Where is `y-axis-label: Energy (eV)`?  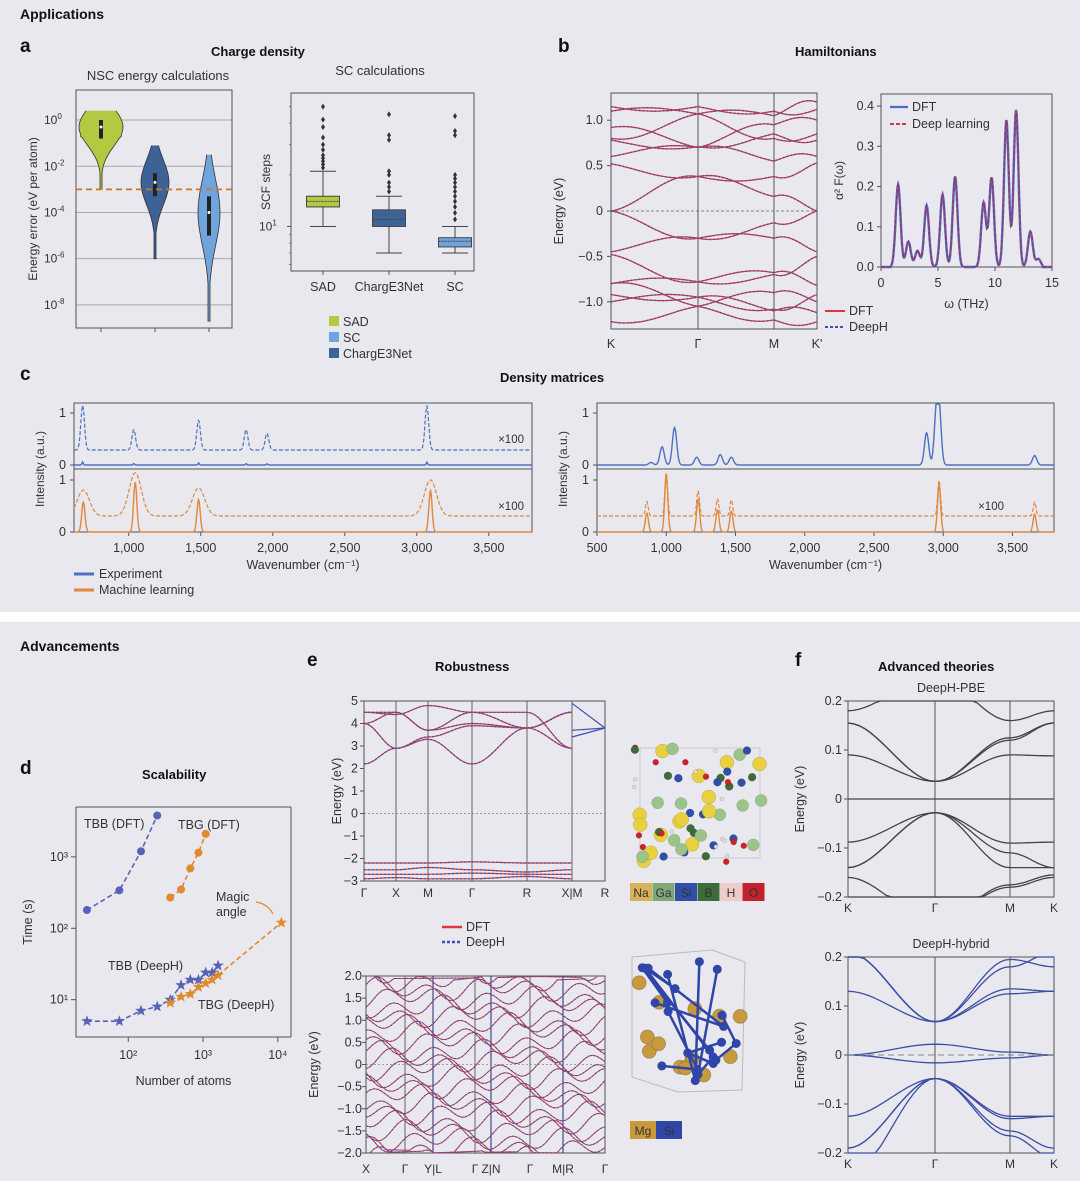
y-axis-label: Energy (eV) is located at coordinates (337, 791).